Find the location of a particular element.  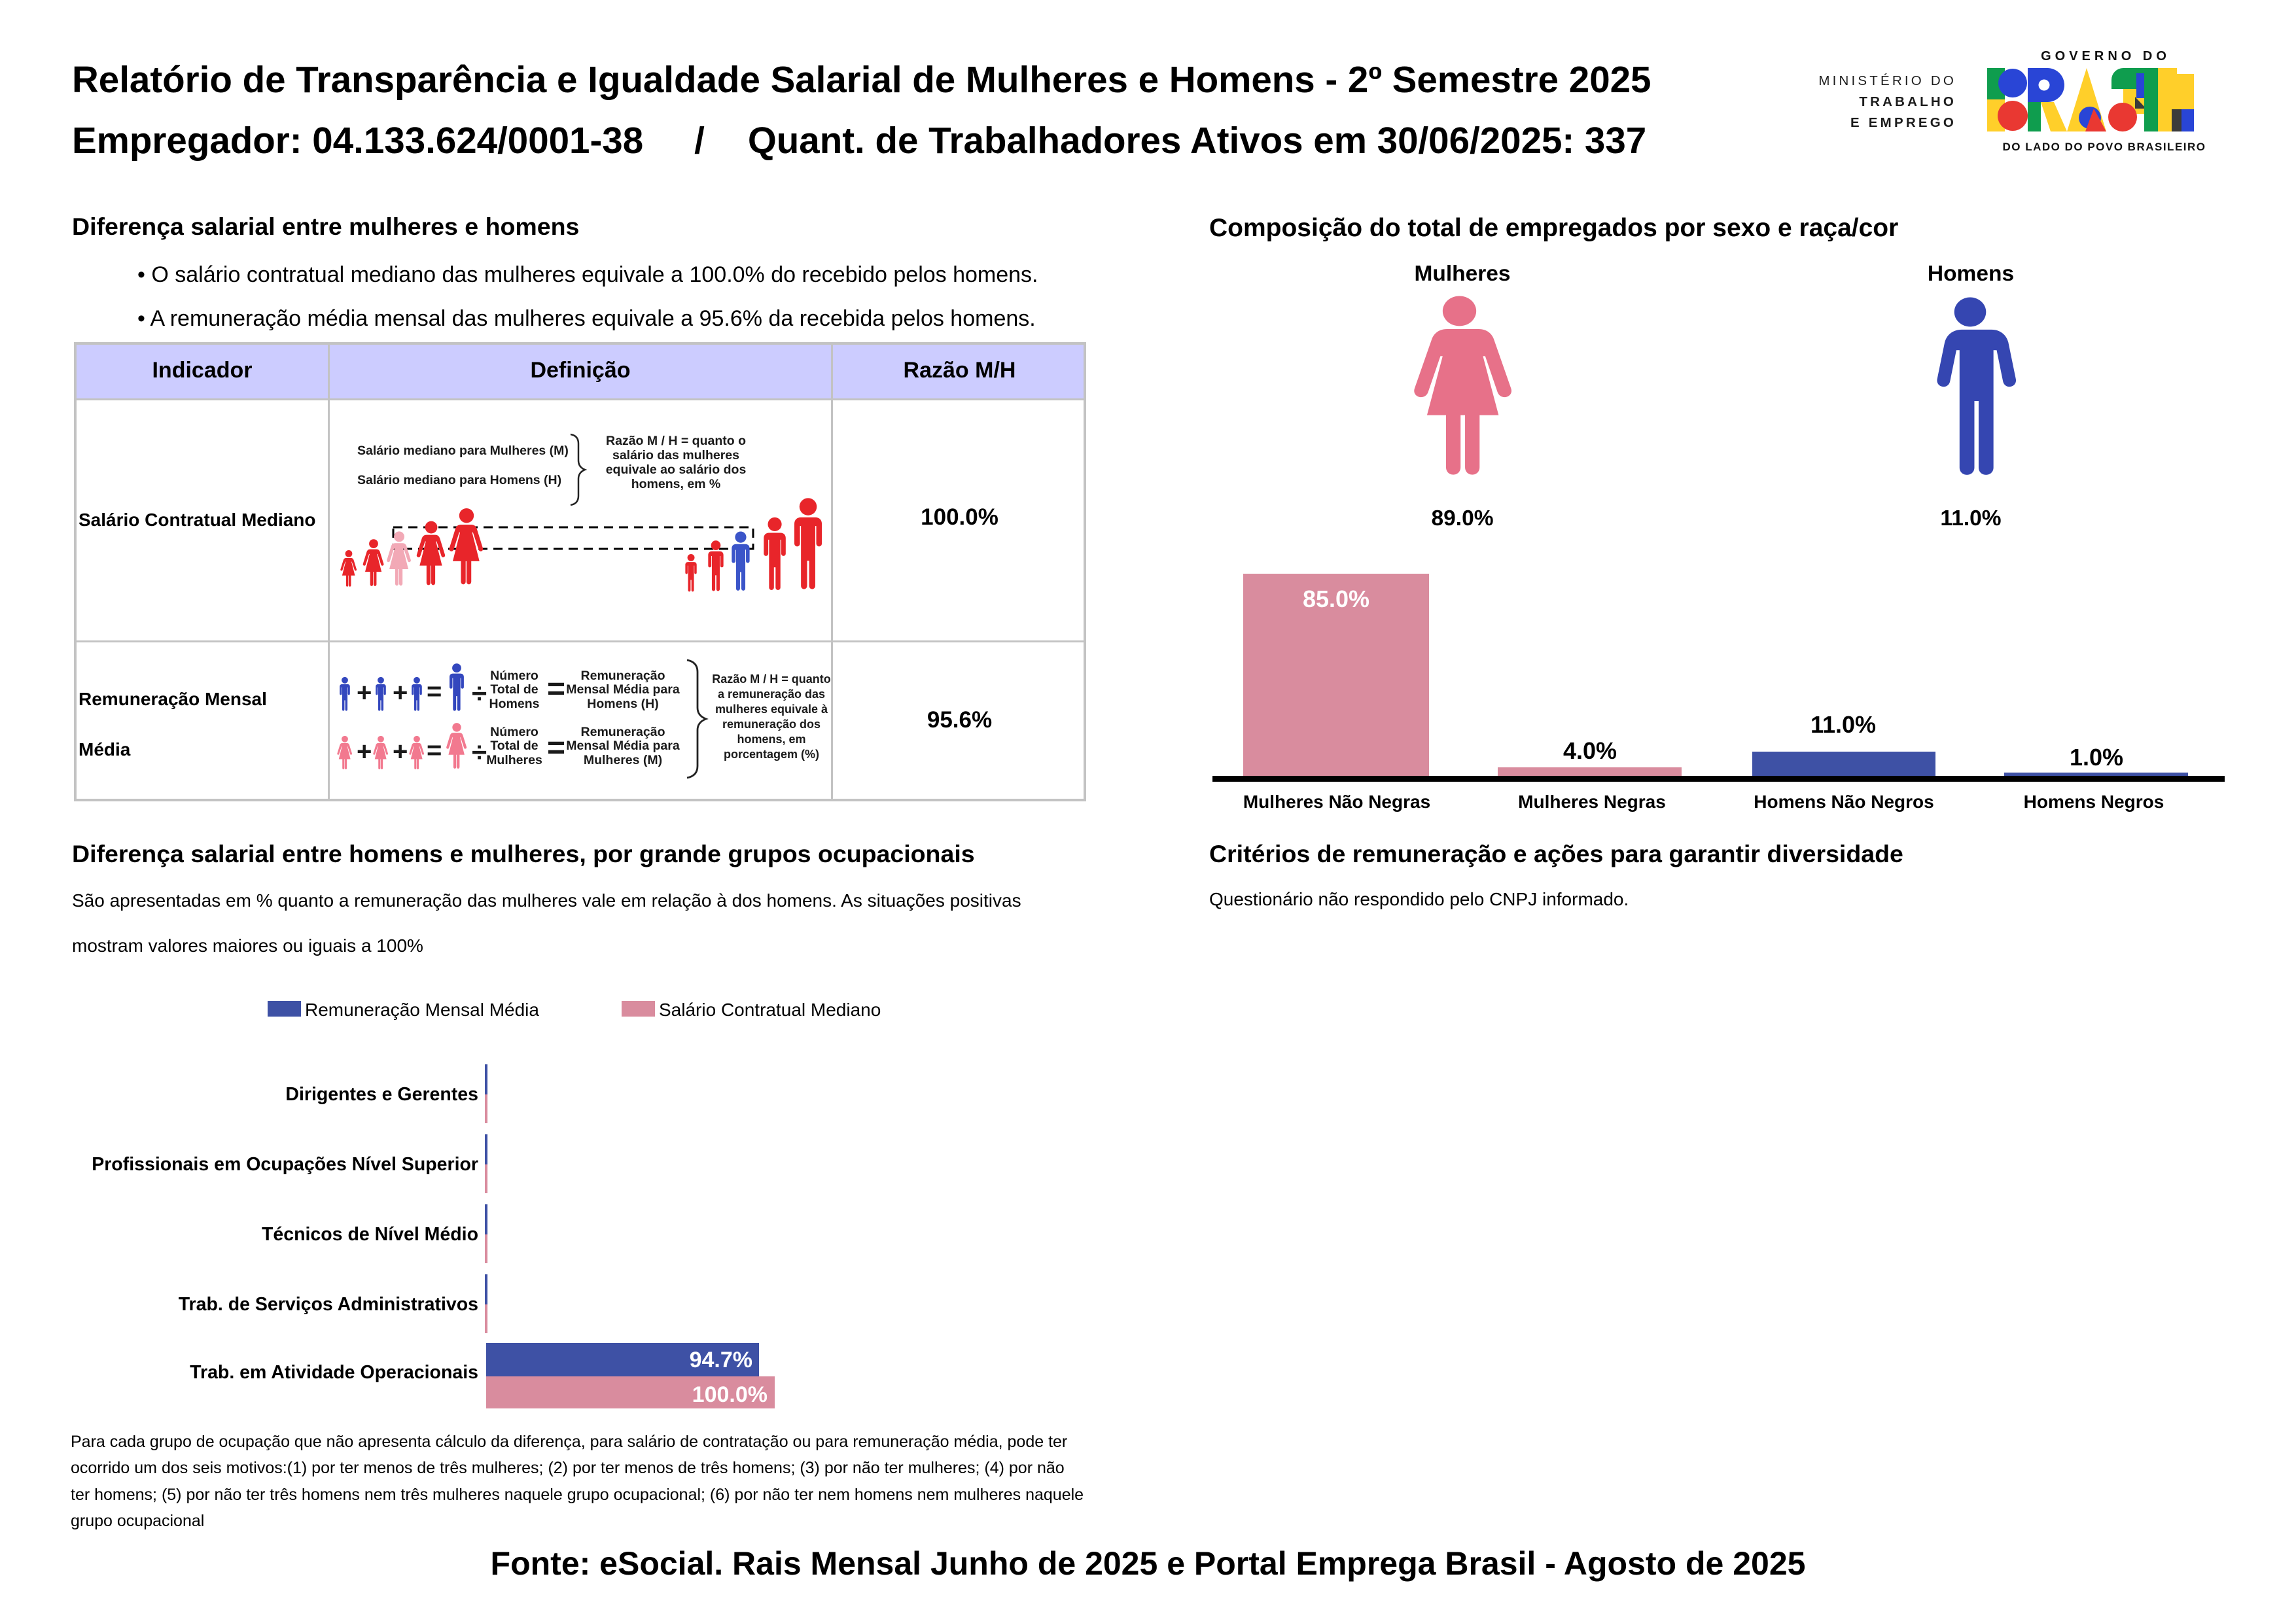

svg-text: porcentagem (%) is located at coordinates (772, 755).